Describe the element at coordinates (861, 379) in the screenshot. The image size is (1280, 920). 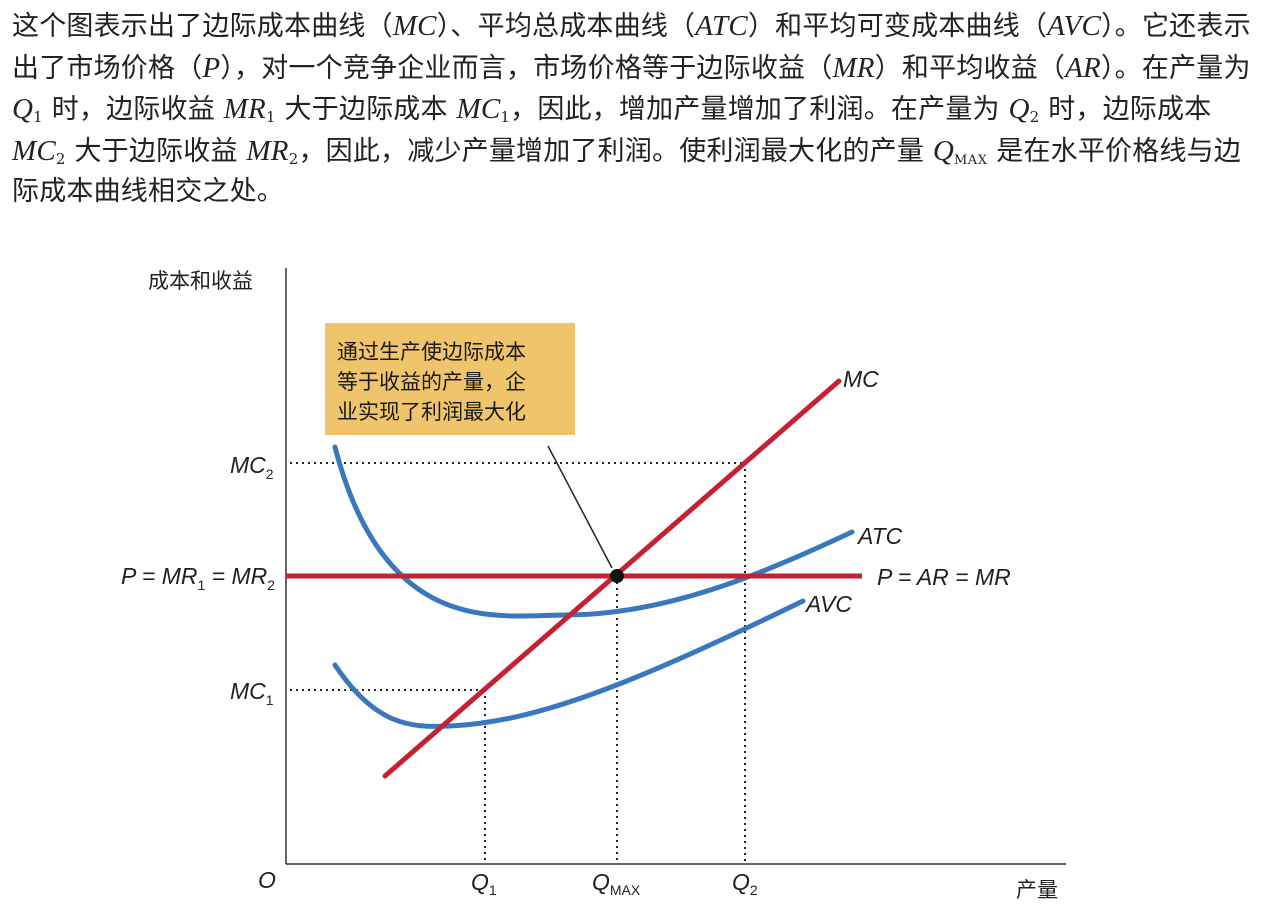
I see `mc-curve-label: MC` at that location.